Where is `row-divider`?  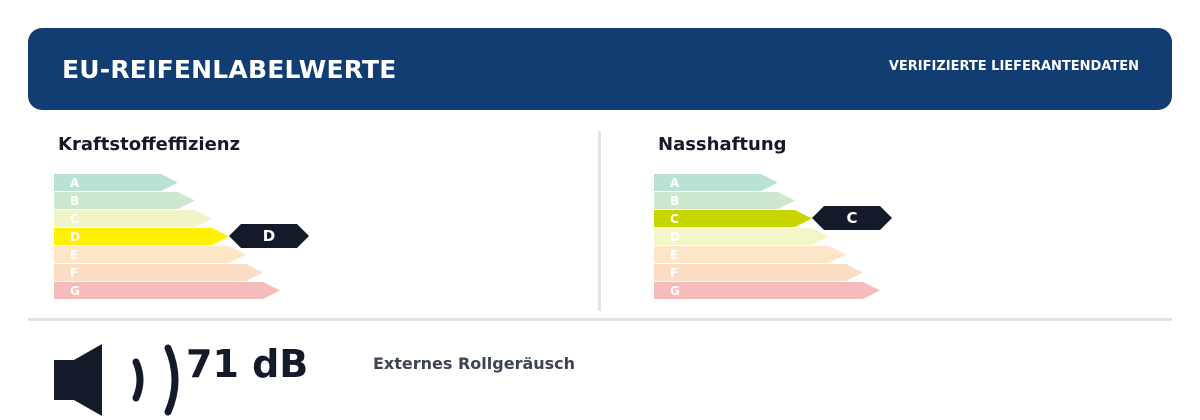 row-divider is located at coordinates (600, 319).